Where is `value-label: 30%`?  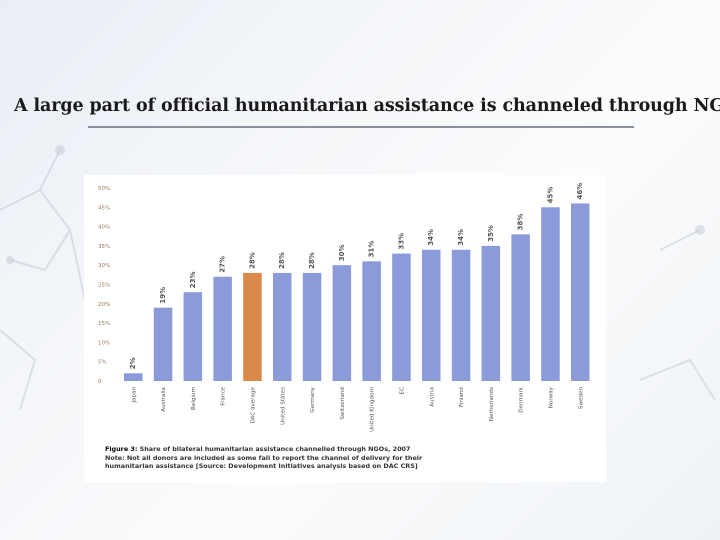
value-label: 30% is located at coordinates (342, 252).